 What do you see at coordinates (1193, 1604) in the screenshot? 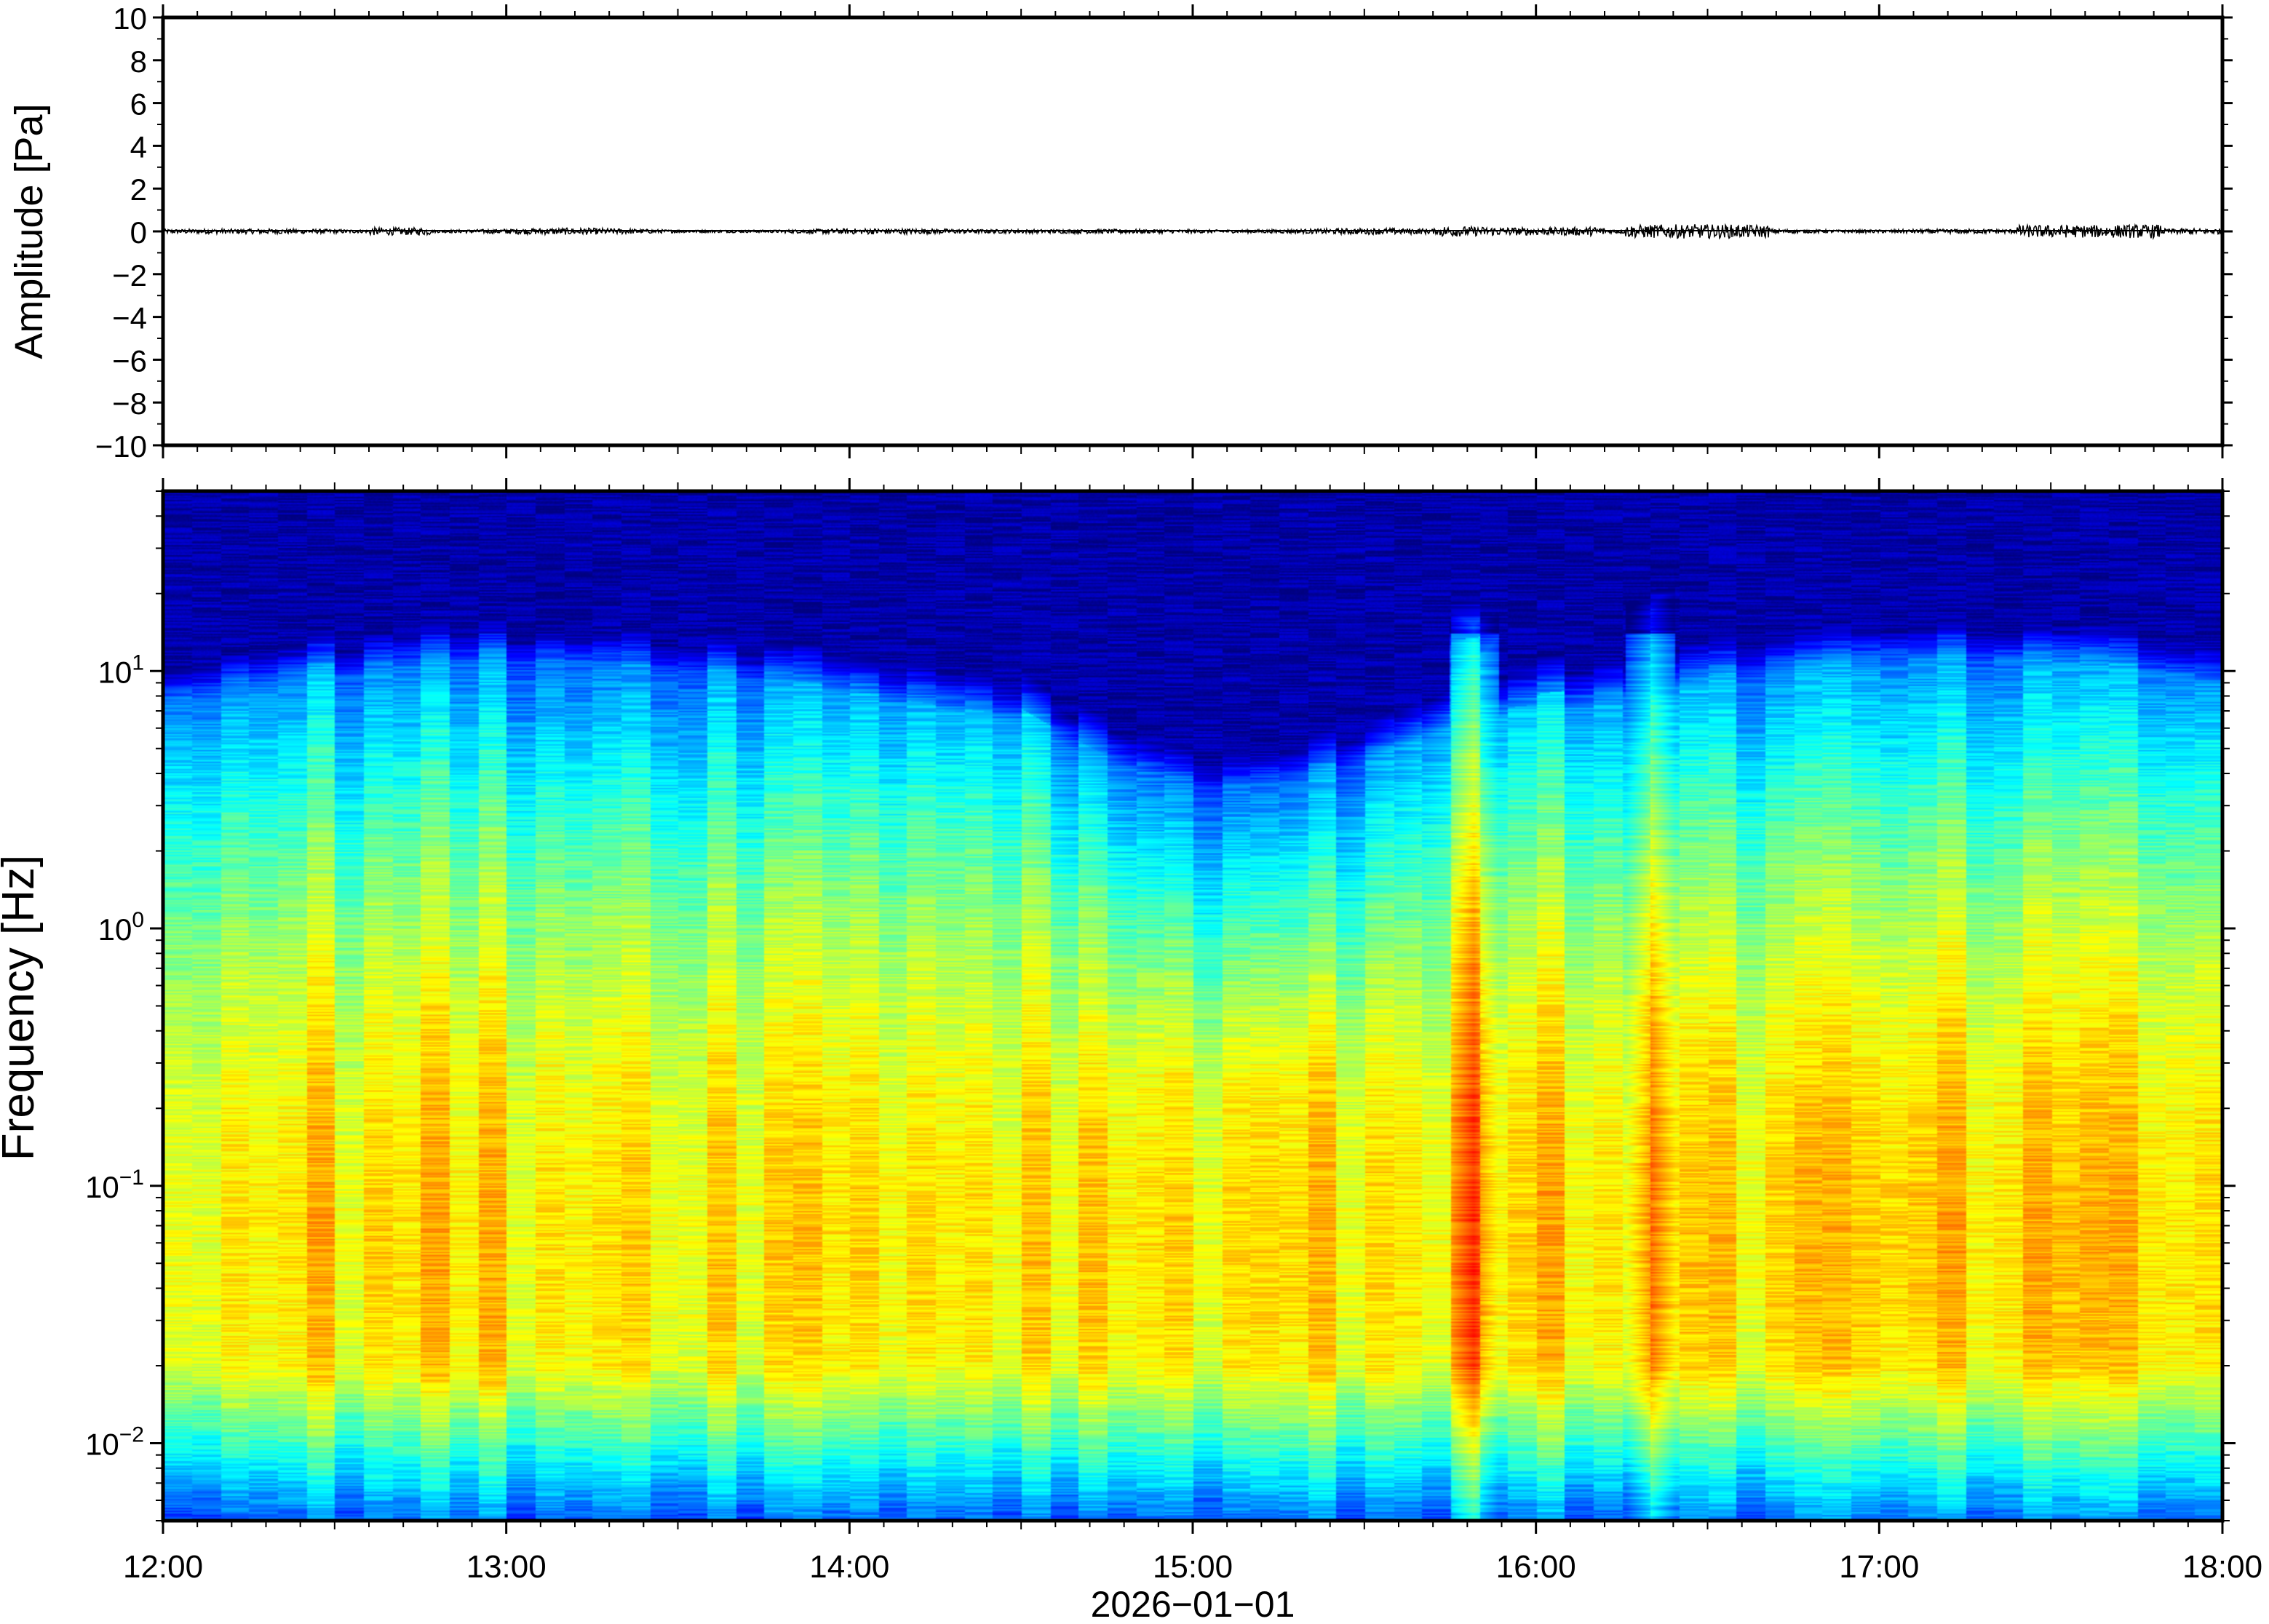
I see `spectrogram-x-axis-label: 2026−01−01` at bounding box center [1193, 1604].